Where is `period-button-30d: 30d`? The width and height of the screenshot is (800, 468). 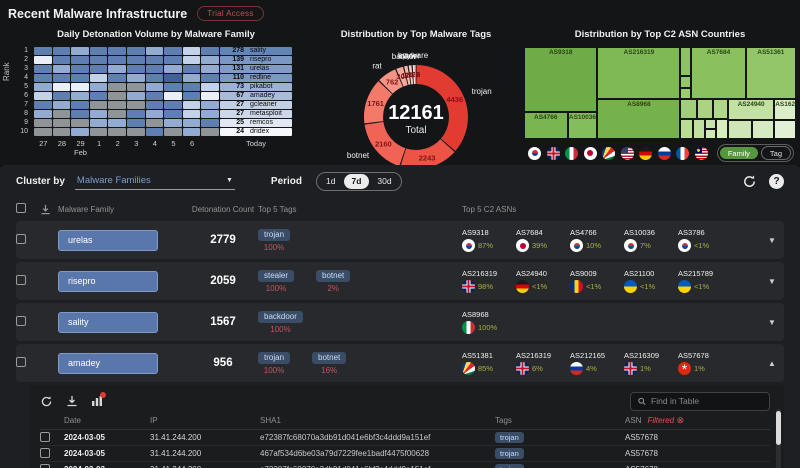
period-button-30d: 30d is located at coordinates (384, 181).